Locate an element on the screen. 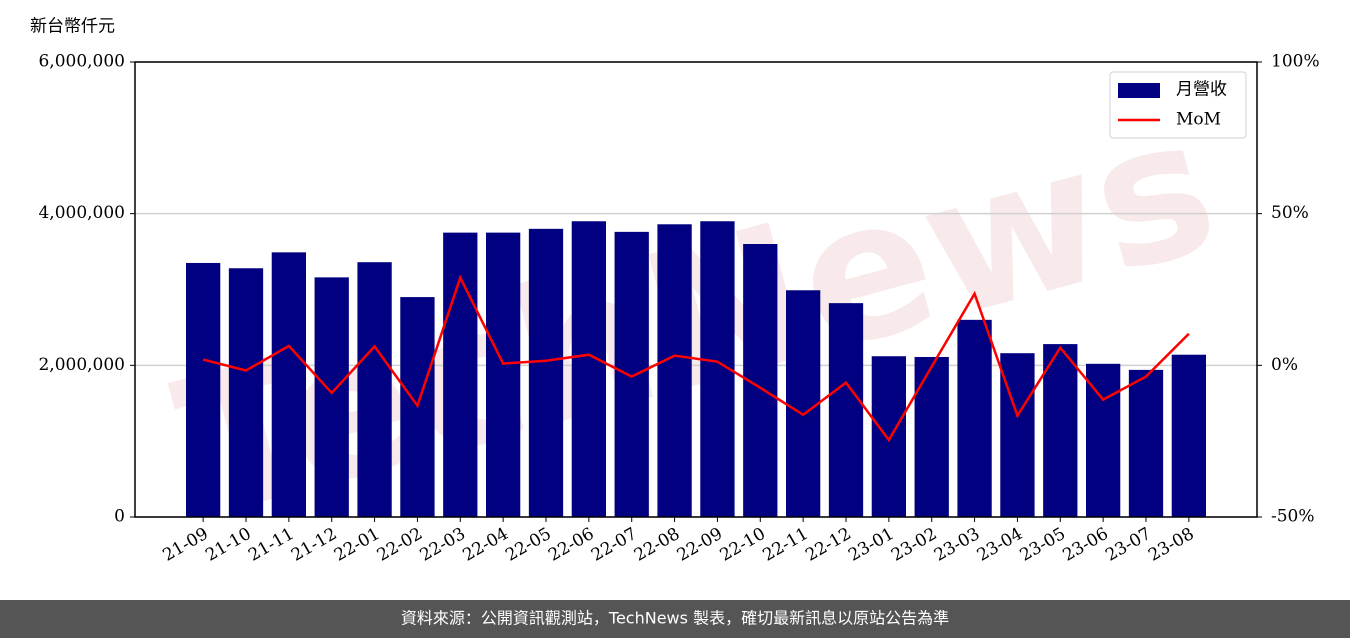 The image size is (1350, 638). legend-label: MoM is located at coordinates (1198, 120).